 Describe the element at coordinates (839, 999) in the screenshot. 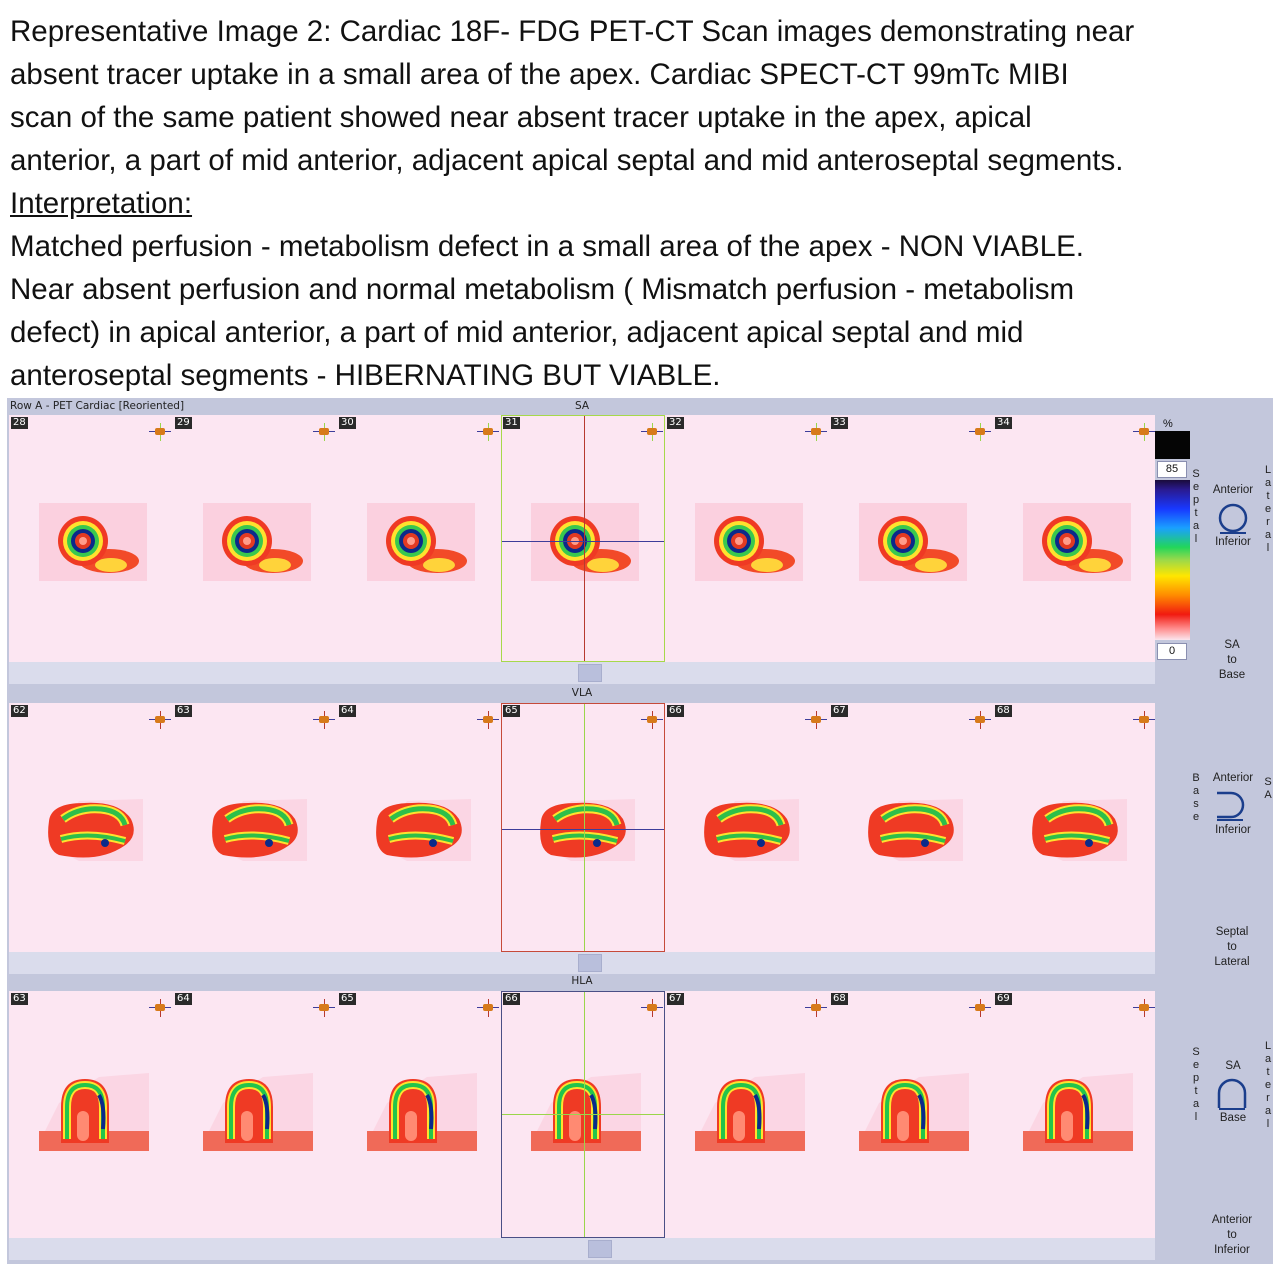

I see `slice-number: 68` at that location.